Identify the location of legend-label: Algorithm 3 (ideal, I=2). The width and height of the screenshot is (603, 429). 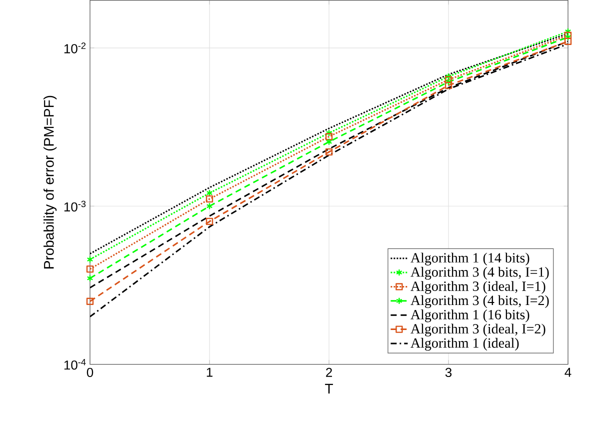
(478, 330).